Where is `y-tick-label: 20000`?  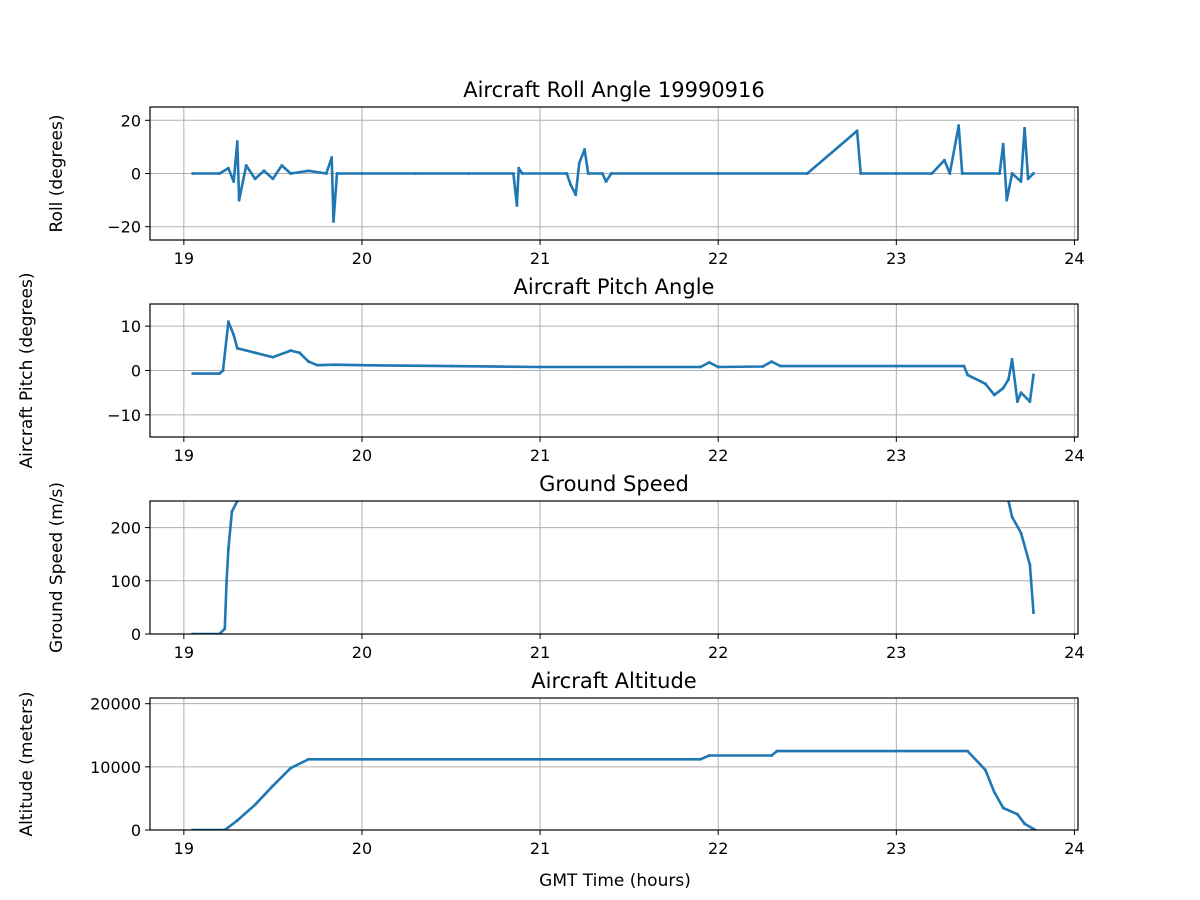 y-tick-label: 20000 is located at coordinates (115, 704).